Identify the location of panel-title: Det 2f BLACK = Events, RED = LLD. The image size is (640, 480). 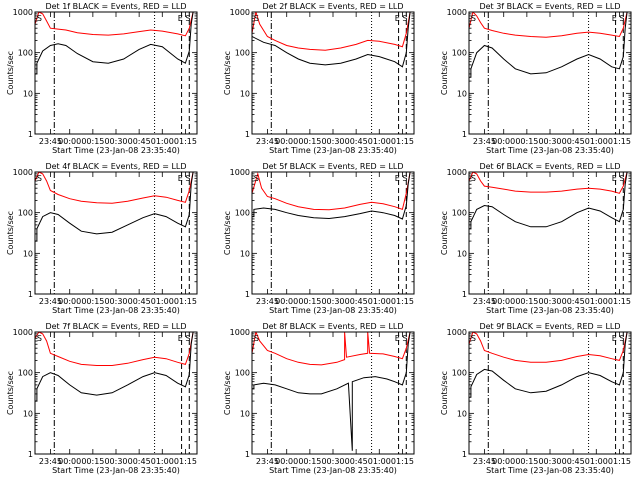
(332, 6).